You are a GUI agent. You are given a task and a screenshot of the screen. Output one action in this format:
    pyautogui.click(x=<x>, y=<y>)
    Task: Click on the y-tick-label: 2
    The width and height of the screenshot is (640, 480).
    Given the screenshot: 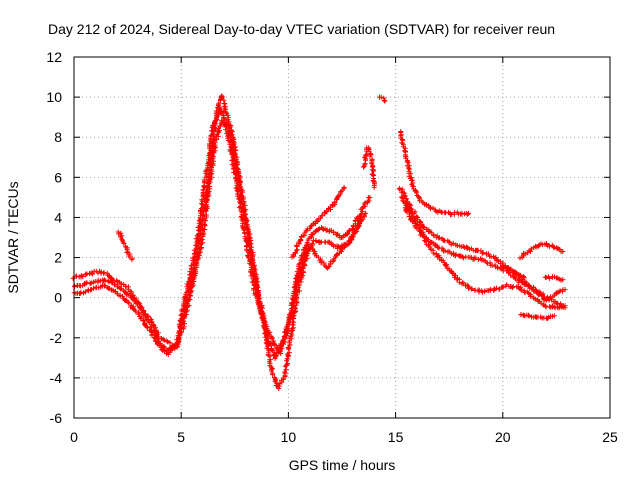 What is the action you would take?
    pyautogui.click(x=58, y=258)
    